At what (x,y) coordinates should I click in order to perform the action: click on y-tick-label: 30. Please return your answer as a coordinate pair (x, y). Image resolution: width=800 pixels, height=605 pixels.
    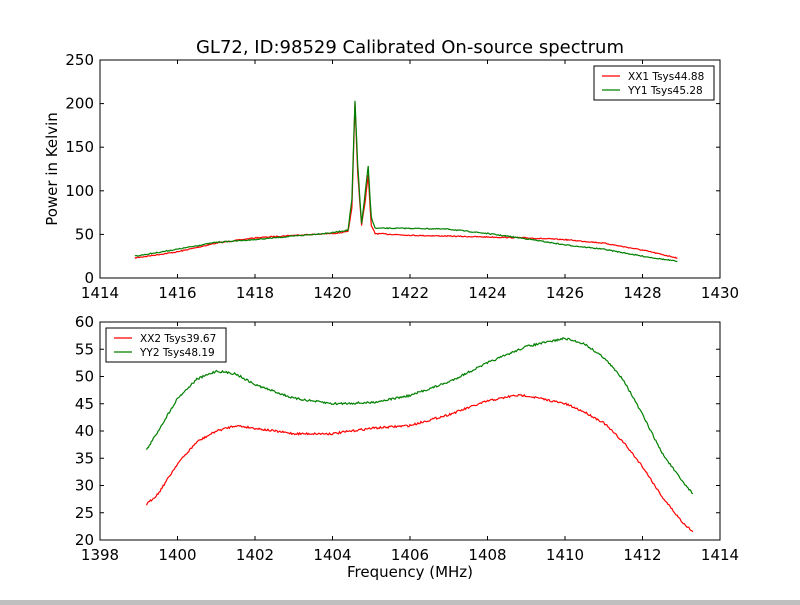
    Looking at the image, I should click on (84, 486).